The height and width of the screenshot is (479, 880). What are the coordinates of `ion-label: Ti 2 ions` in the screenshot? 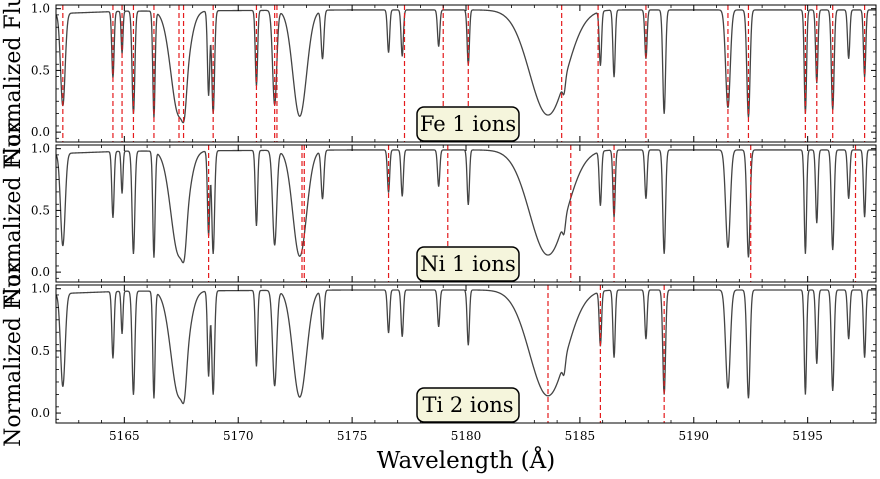 It's located at (467, 405).